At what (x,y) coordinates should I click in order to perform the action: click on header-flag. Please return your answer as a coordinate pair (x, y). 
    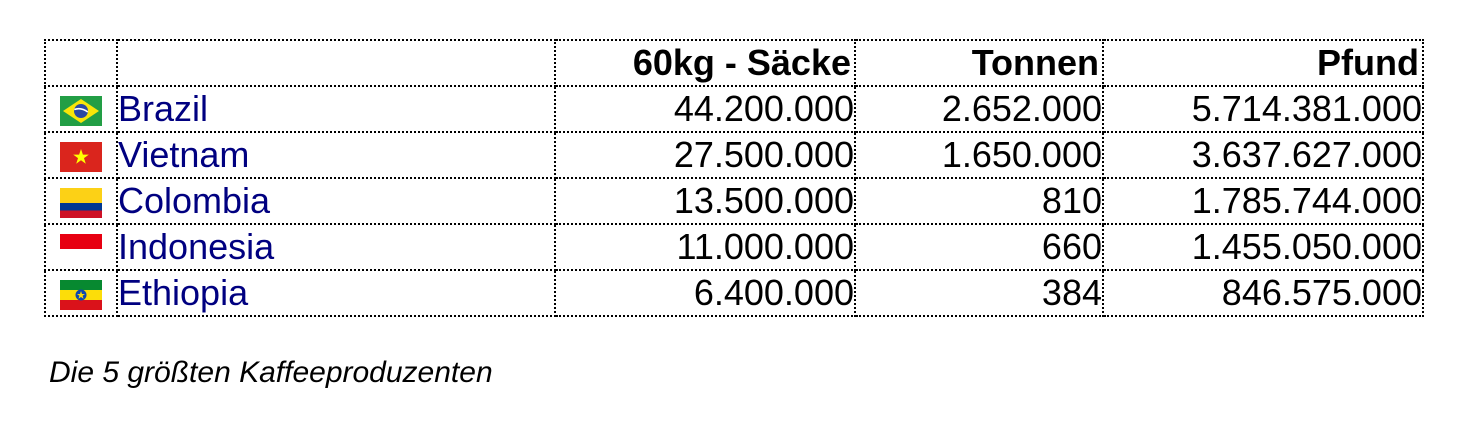
    Looking at the image, I should click on (81, 63).